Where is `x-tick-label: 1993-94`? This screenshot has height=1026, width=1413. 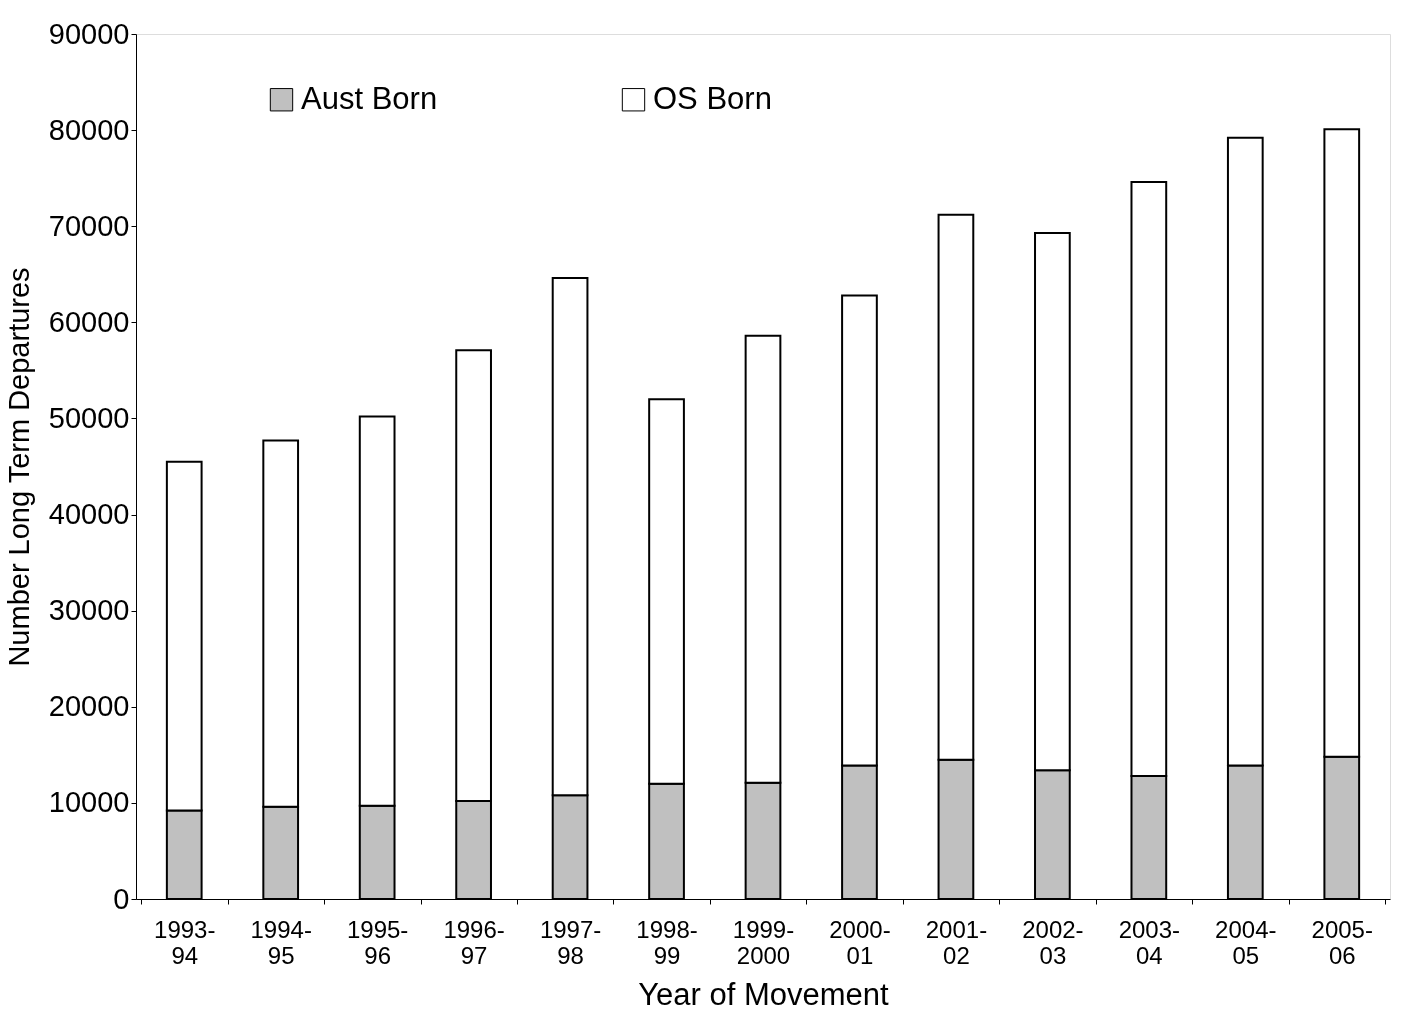
x-tick-label: 1993-94 is located at coordinates (185, 942).